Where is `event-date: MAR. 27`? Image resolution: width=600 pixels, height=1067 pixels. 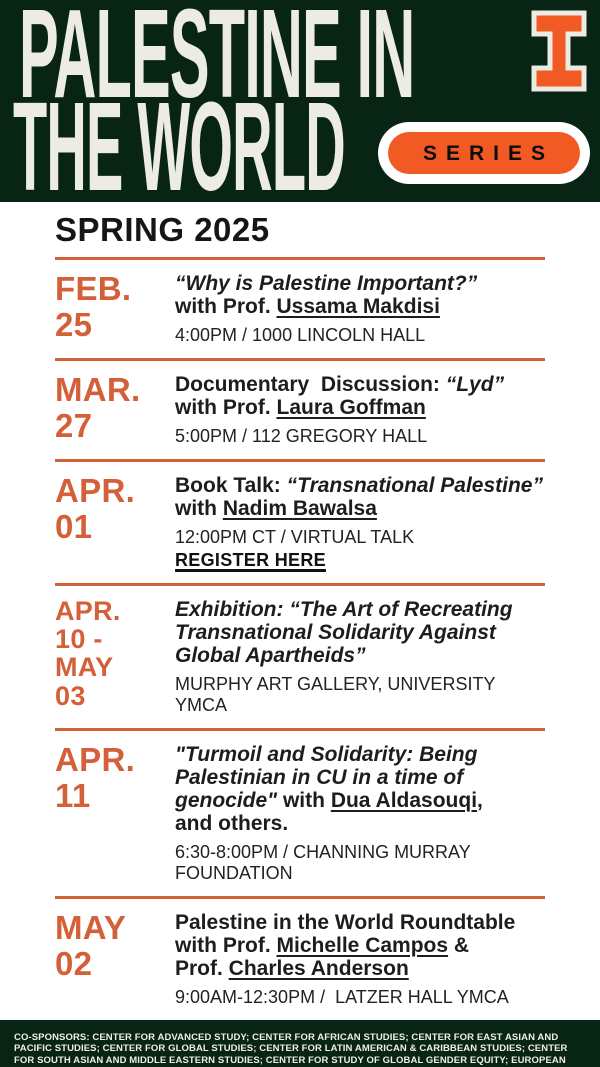
event-date: MAR. 27 is located at coordinates (98, 407).